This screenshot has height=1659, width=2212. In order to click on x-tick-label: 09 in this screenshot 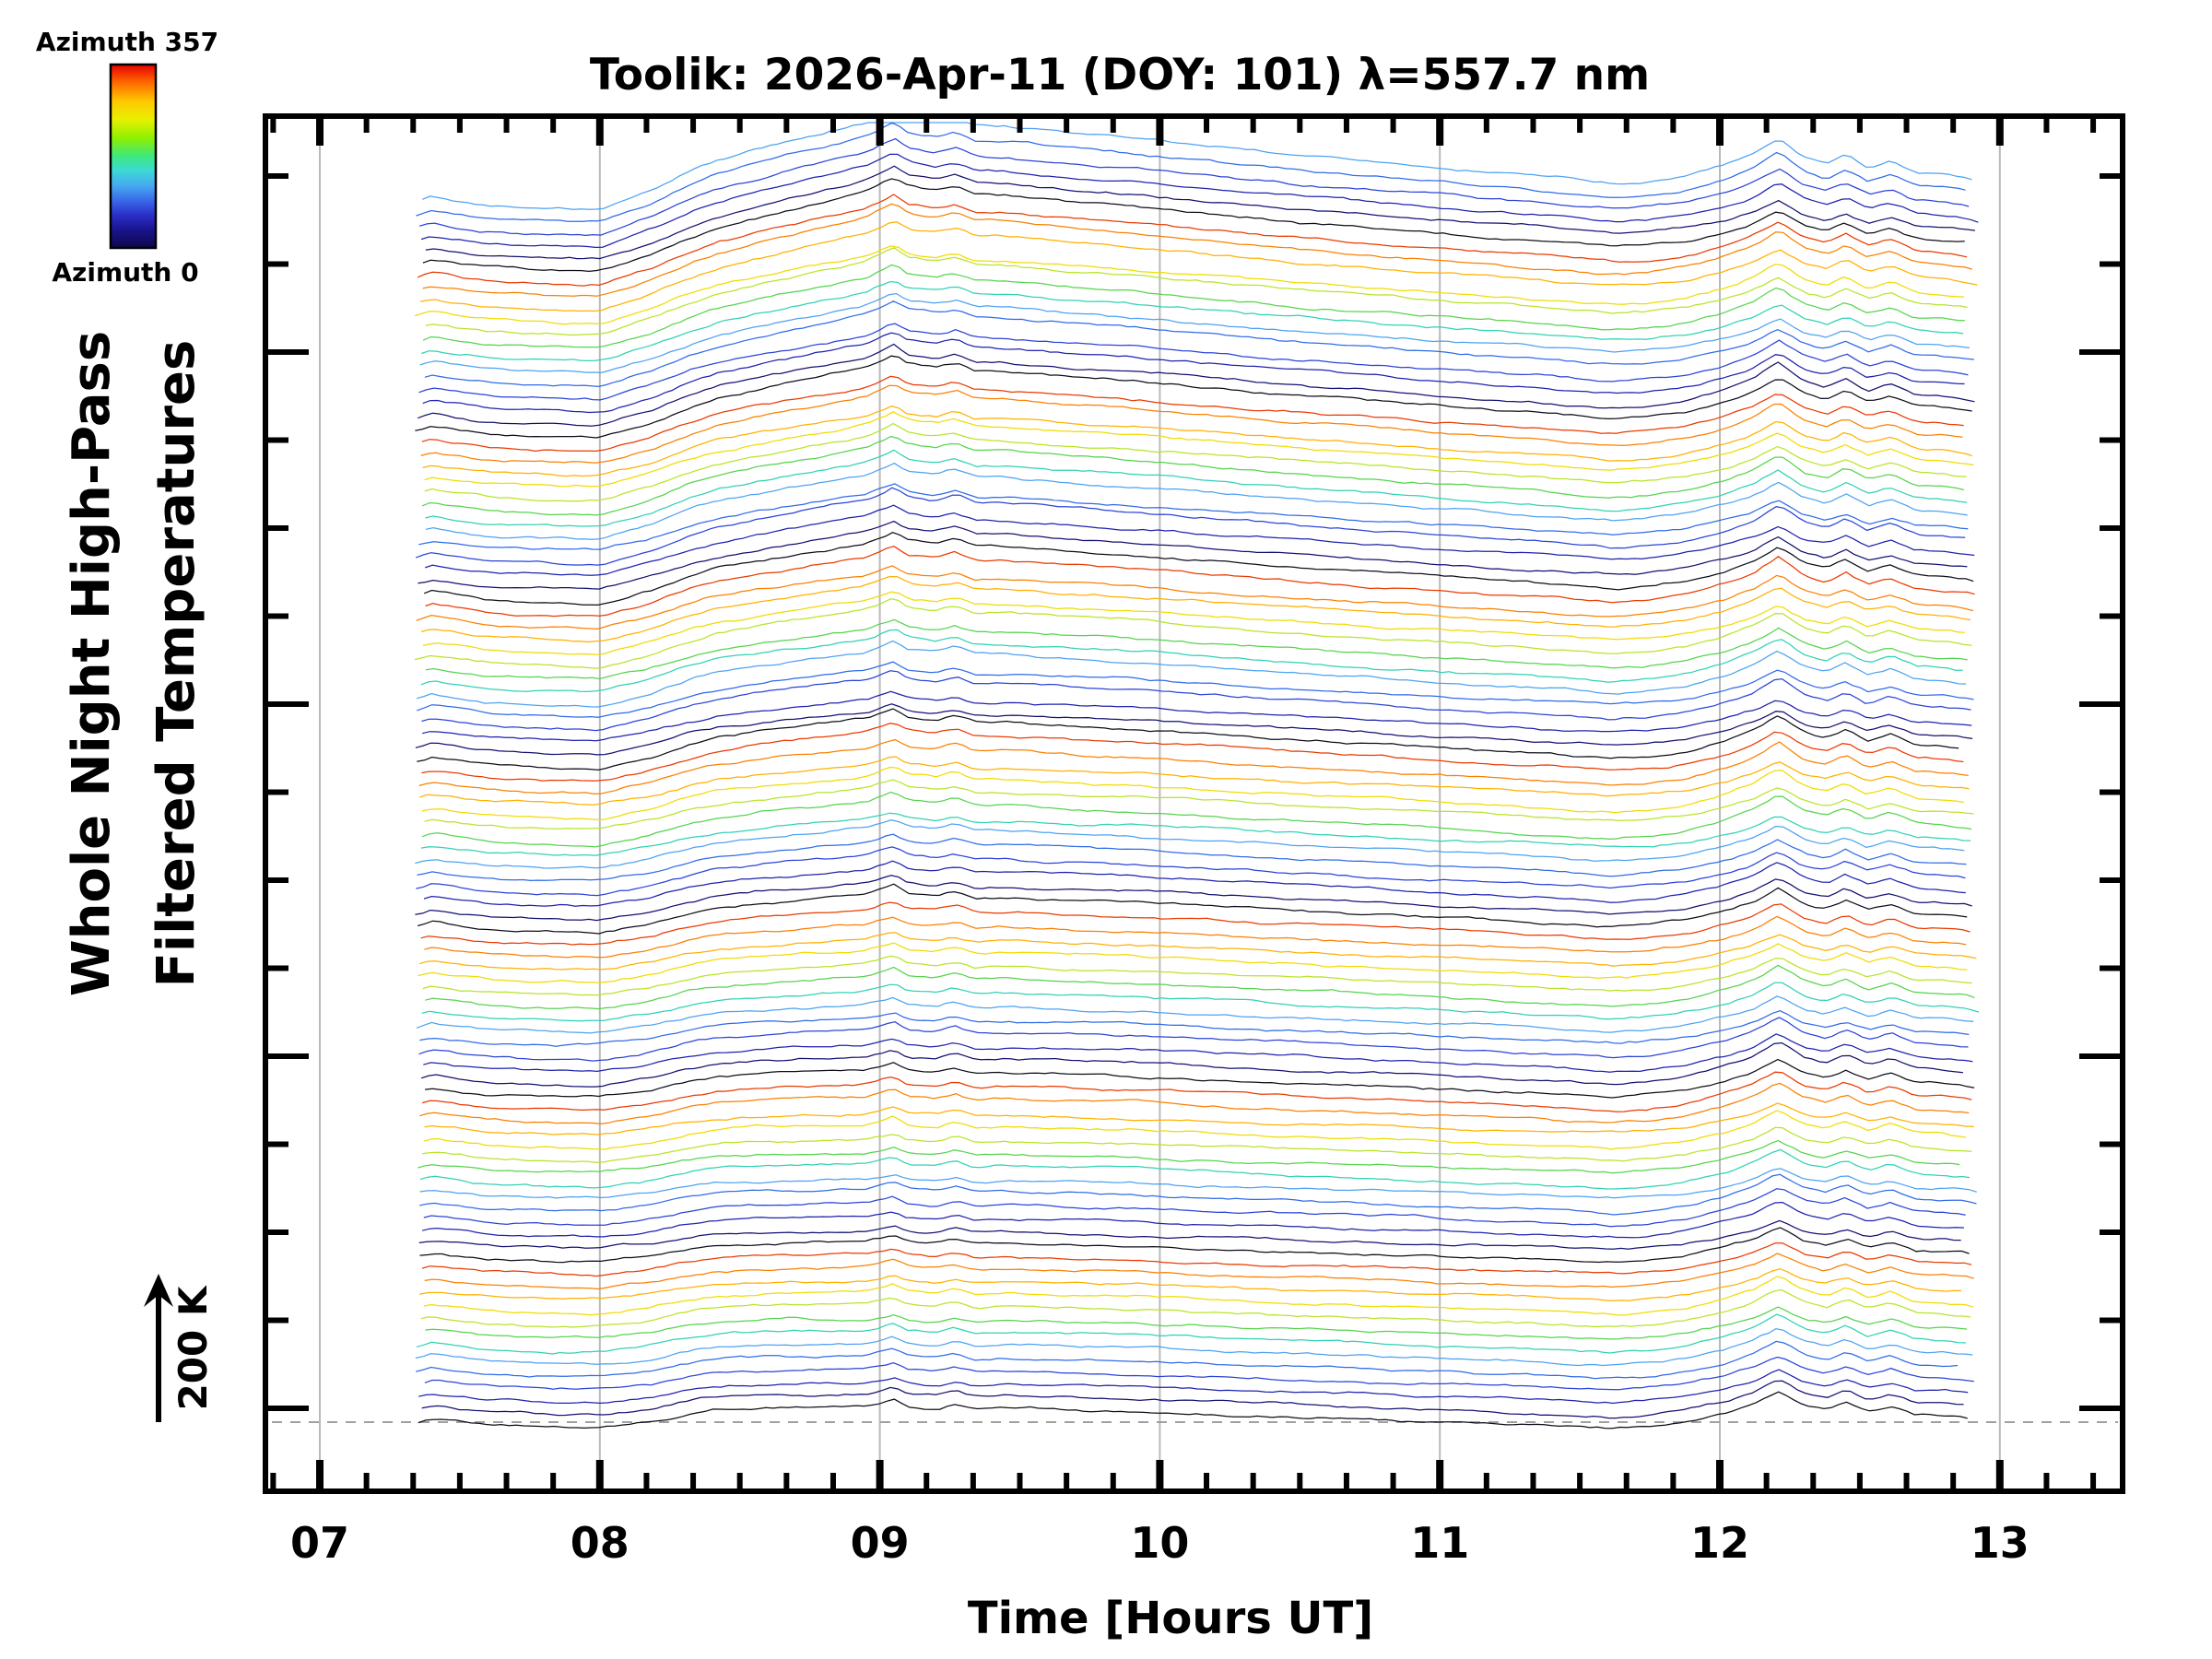, I will do `click(880, 1543)`.